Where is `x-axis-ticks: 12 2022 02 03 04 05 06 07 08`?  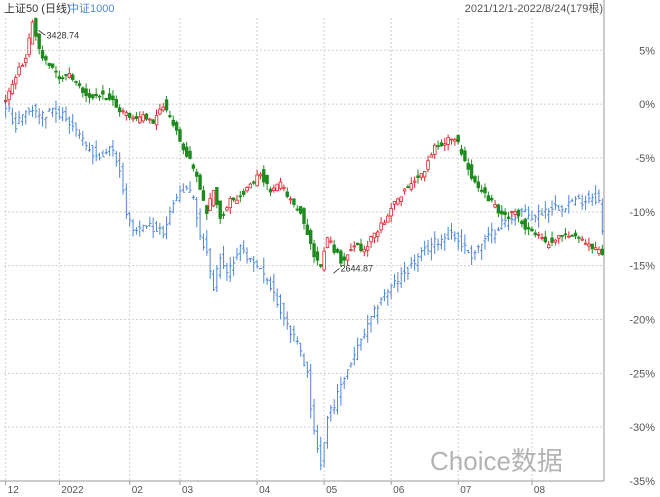
x-axis-ticks: 12 2022 02 03 04 05 06 07 08 is located at coordinates (275, 488).